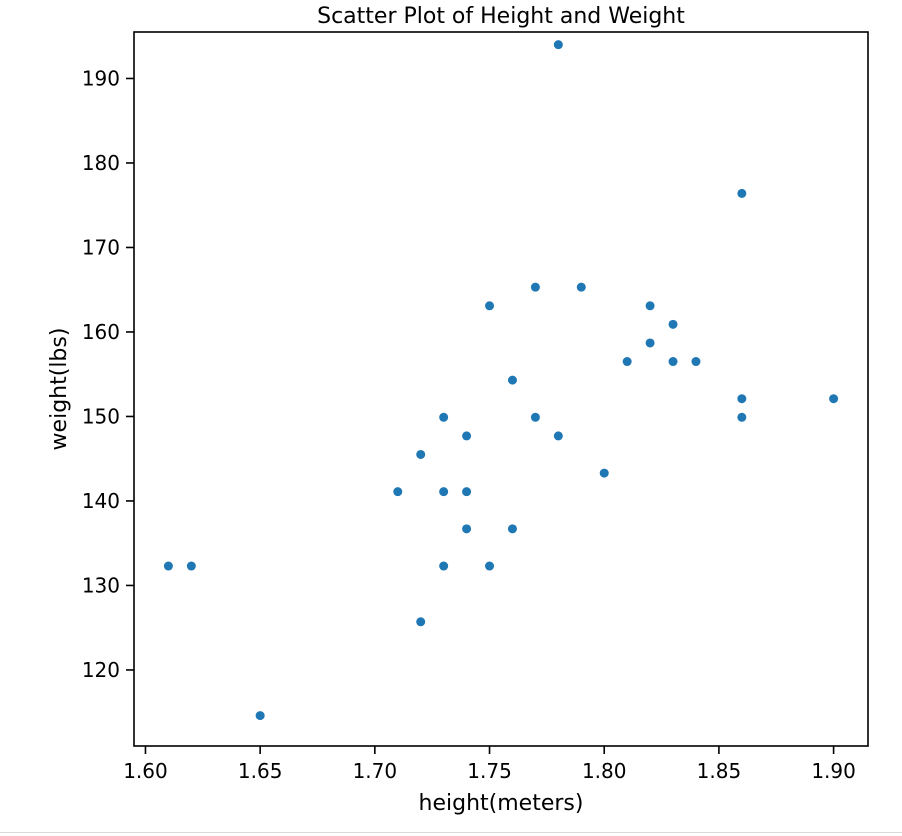  What do you see at coordinates (101, 78) in the screenshot?
I see `y-tick-label: 190` at bounding box center [101, 78].